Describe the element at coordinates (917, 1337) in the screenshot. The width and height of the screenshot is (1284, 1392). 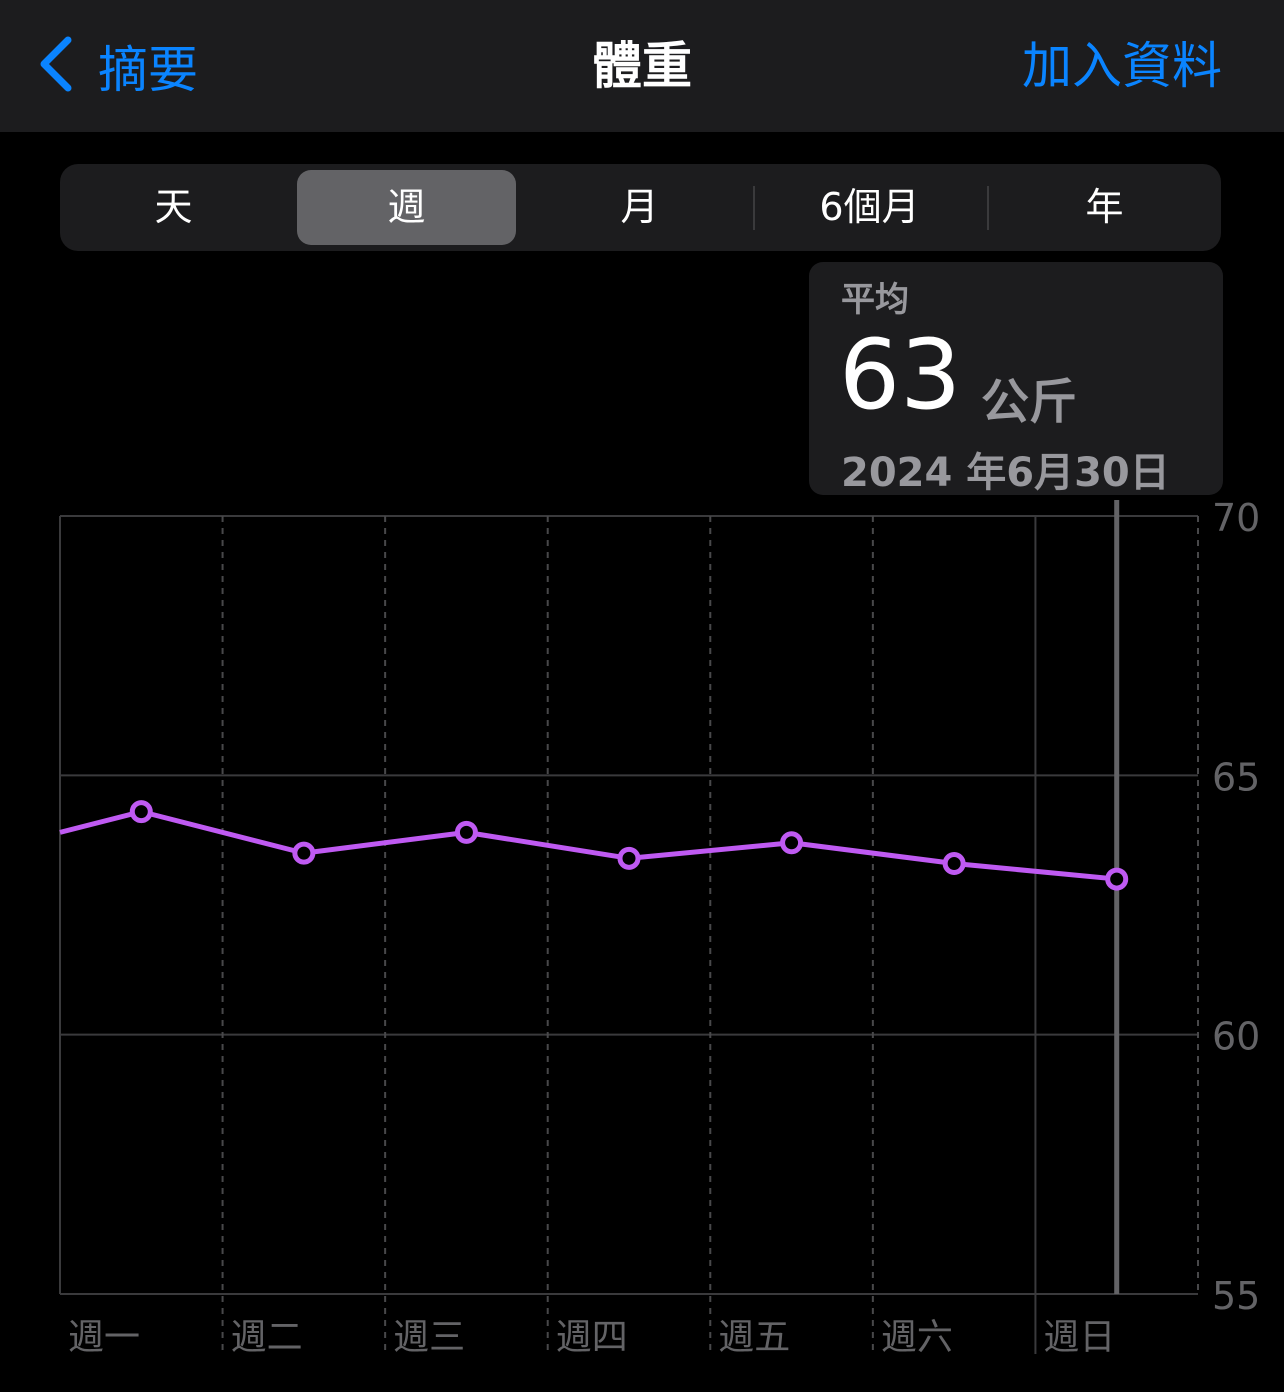
I see `x-tick-label: 週六` at that location.